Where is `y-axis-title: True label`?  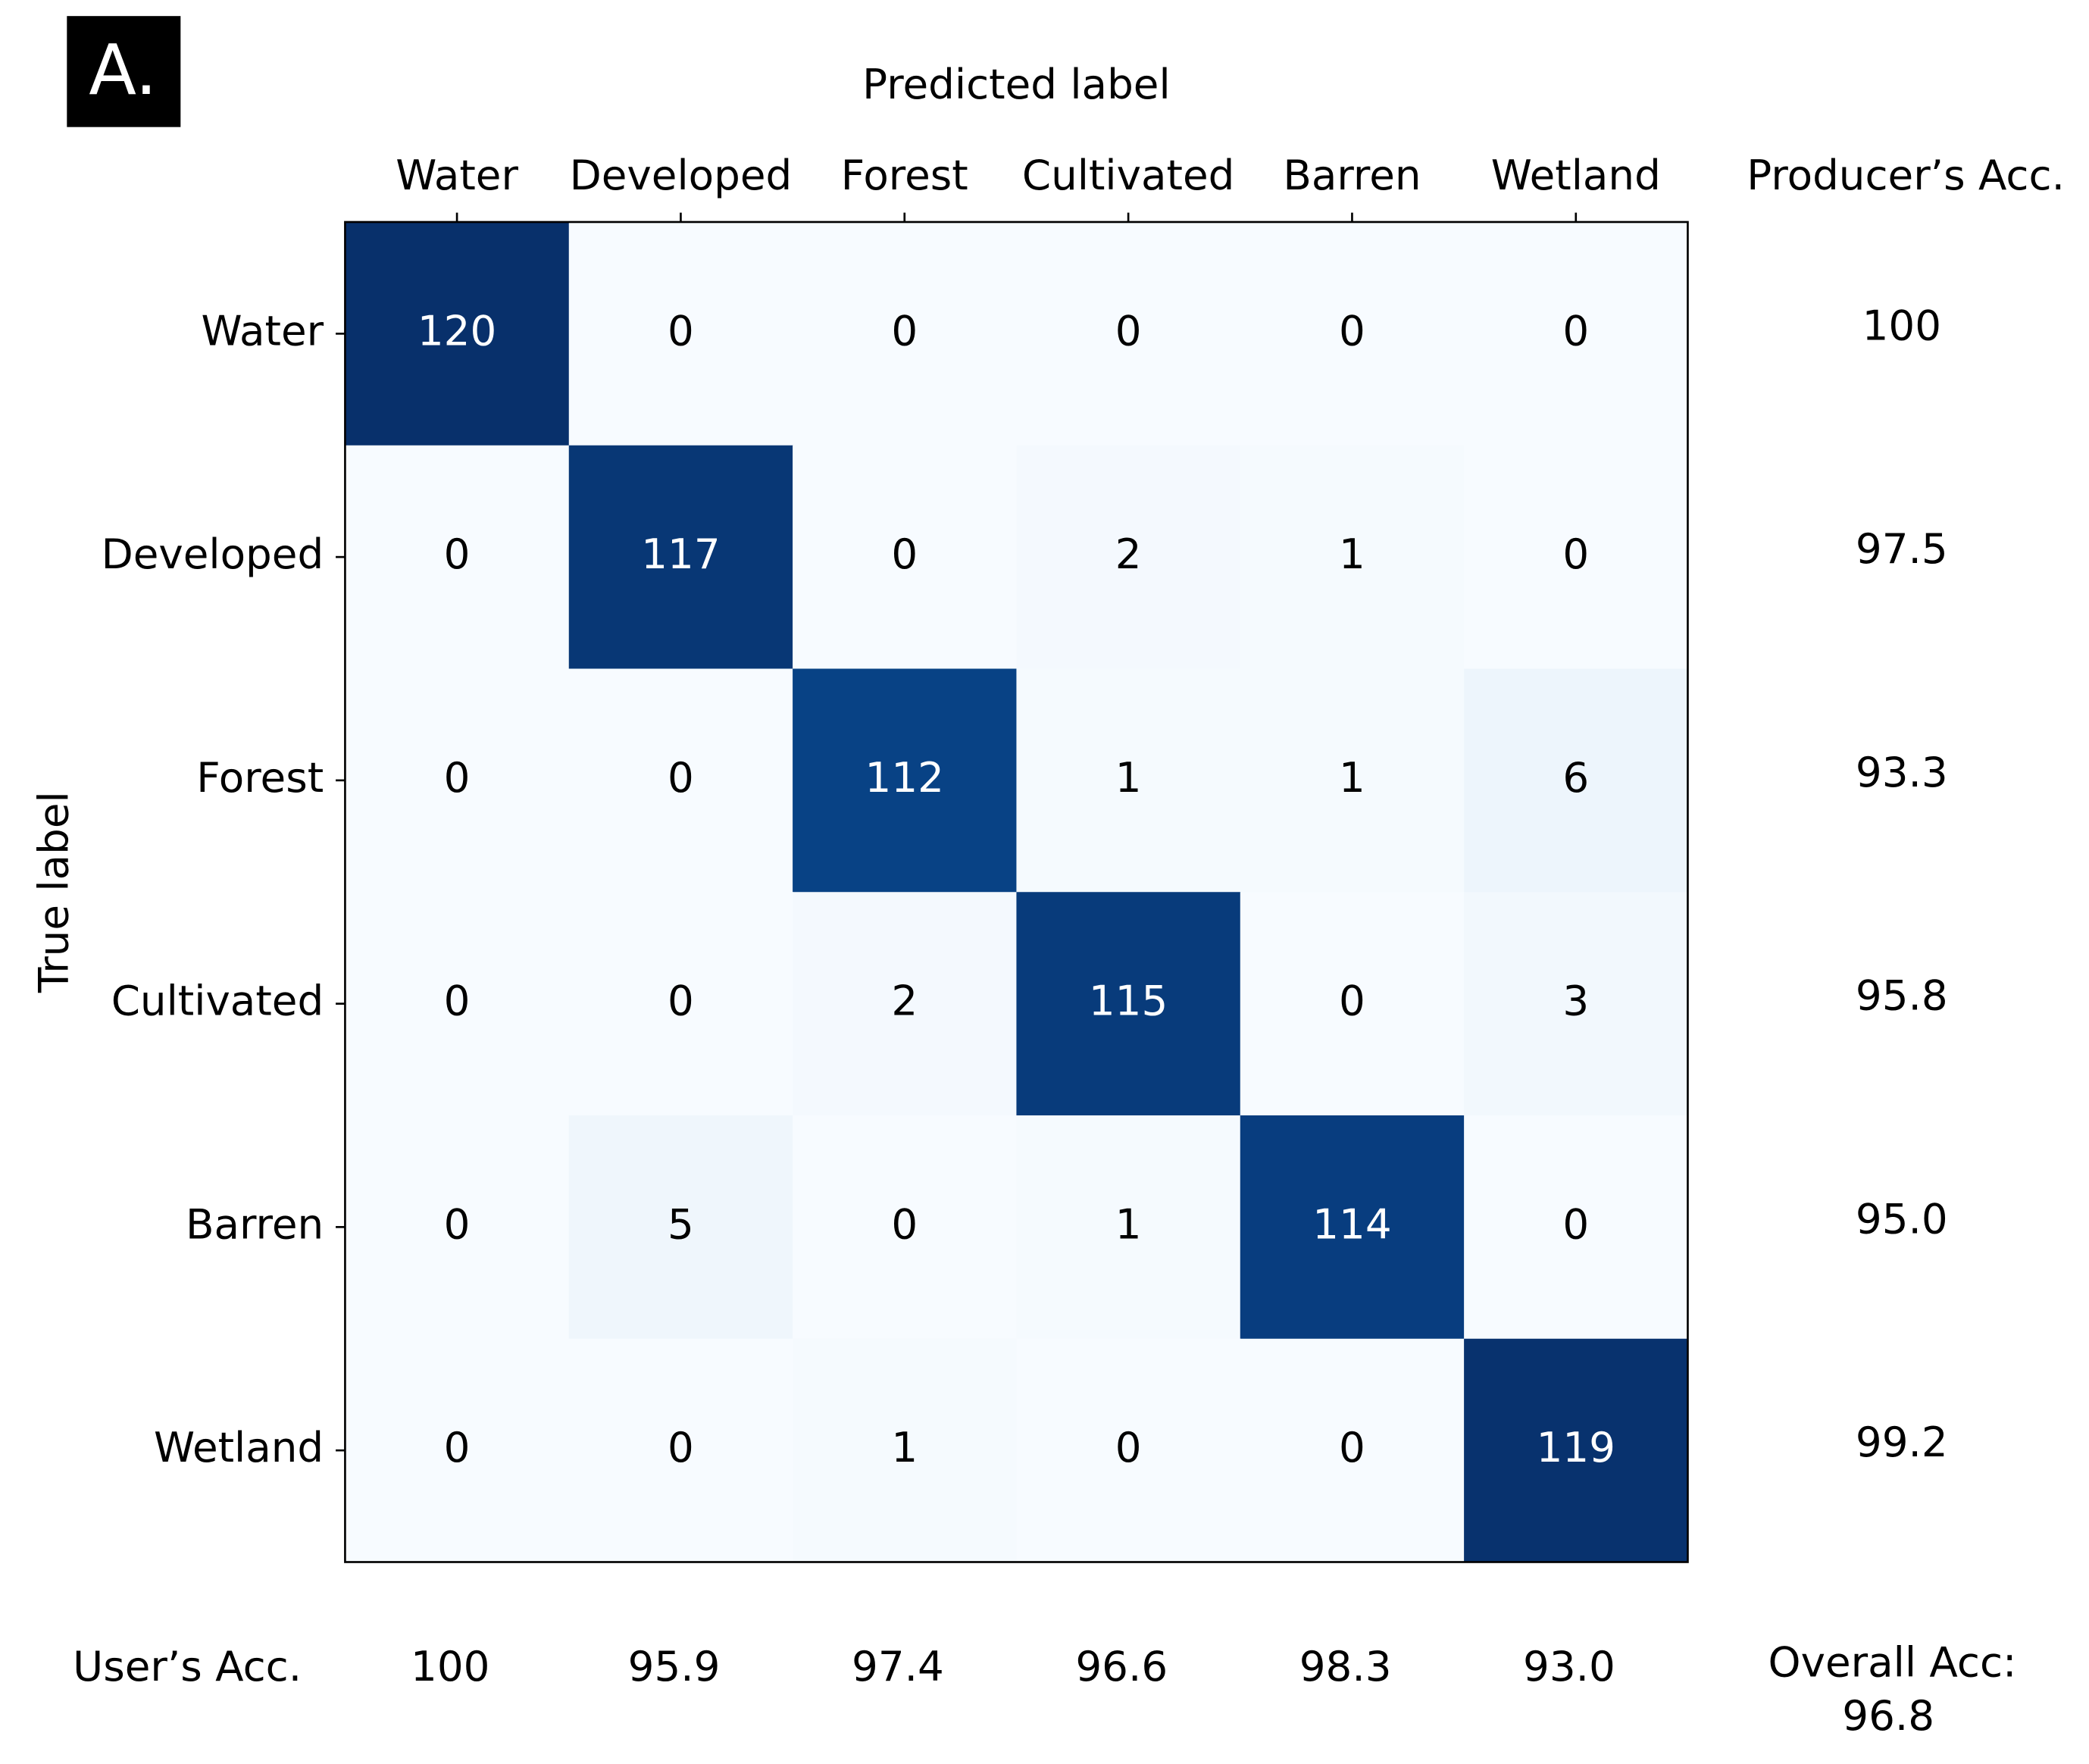 y-axis-title: True label is located at coordinates (53, 892).